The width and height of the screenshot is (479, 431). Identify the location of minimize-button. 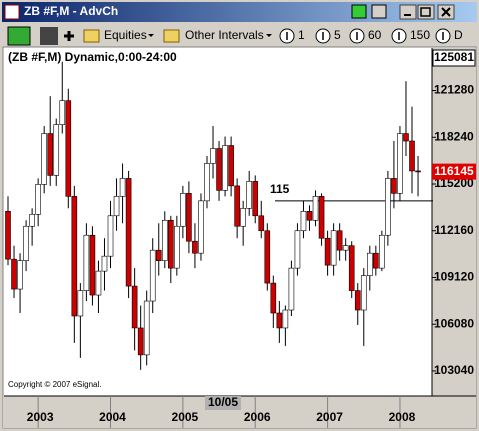
(408, 12).